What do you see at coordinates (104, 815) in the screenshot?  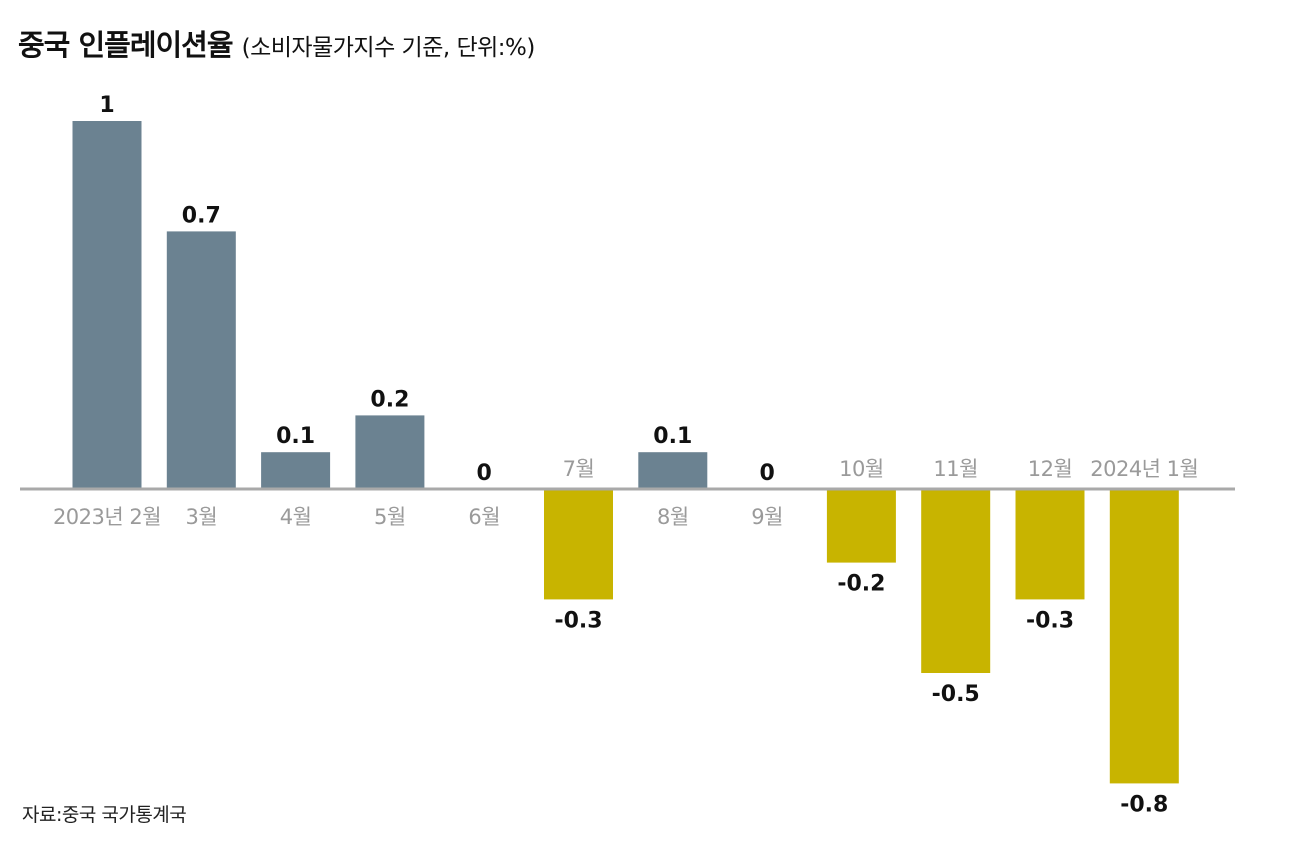 I see `chart-source: 자료:중국 국가통계국` at bounding box center [104, 815].